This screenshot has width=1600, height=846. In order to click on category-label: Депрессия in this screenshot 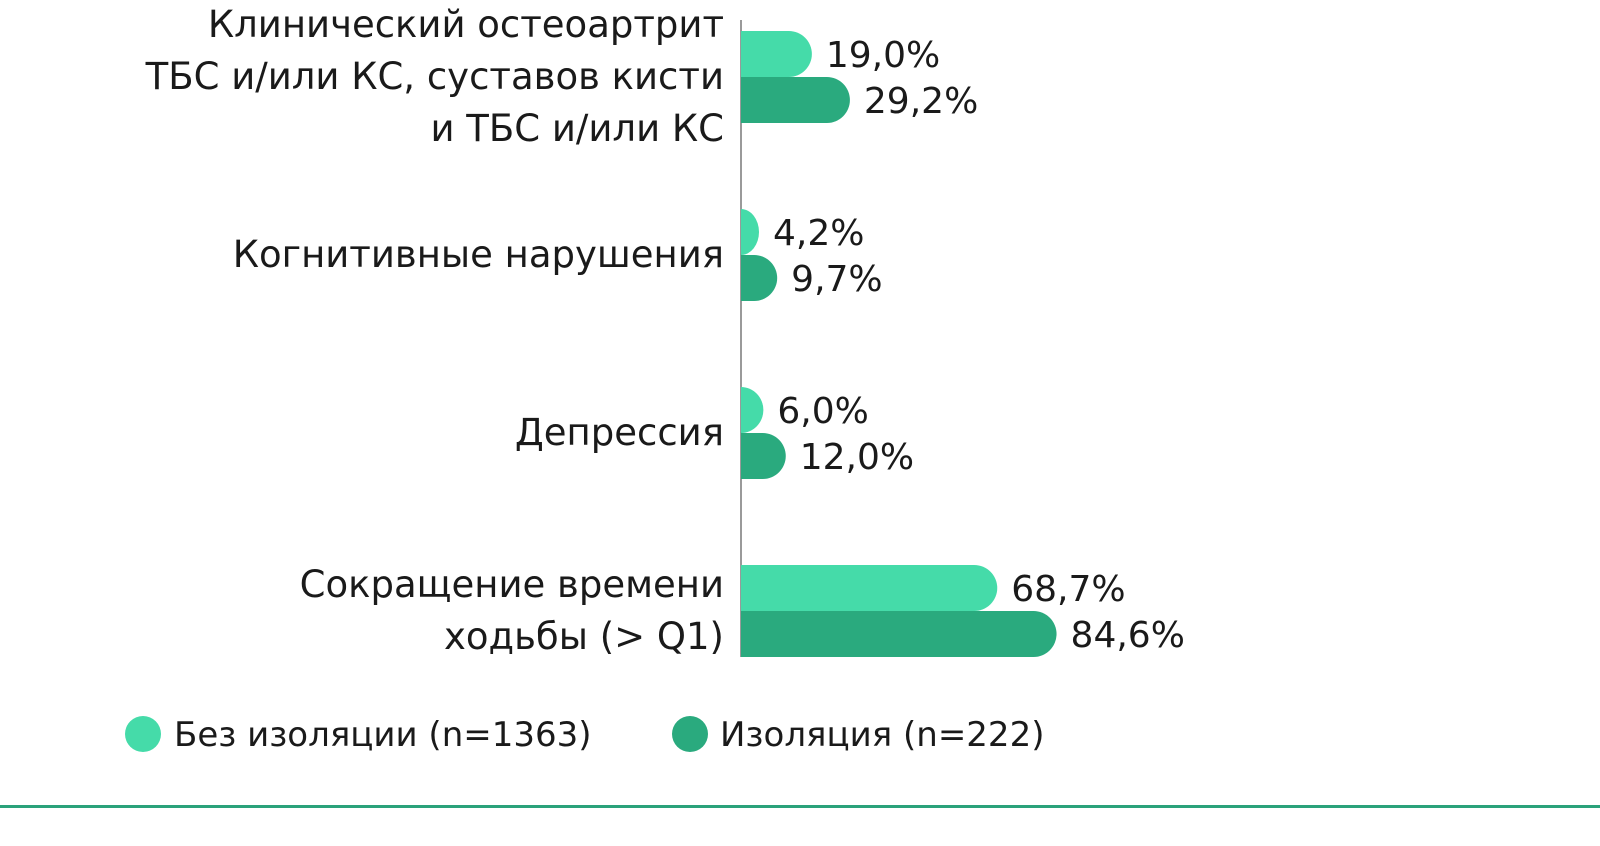, I will do `click(619, 432)`.